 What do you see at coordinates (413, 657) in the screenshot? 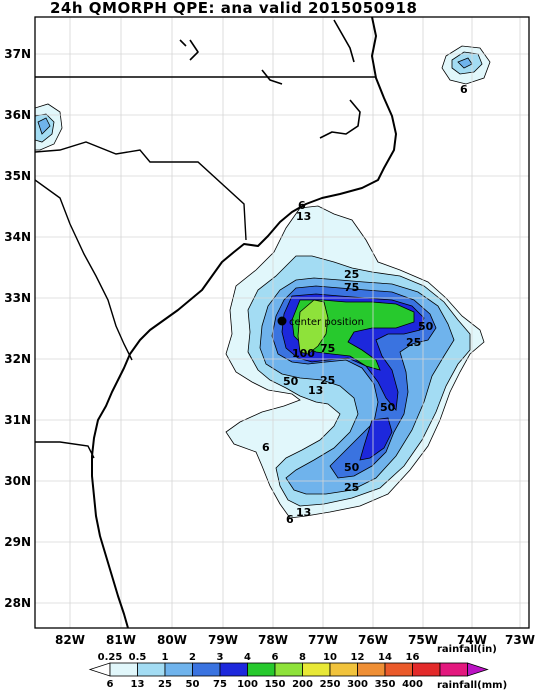
I see `colorbar-inch-tick: 16` at bounding box center [413, 657].